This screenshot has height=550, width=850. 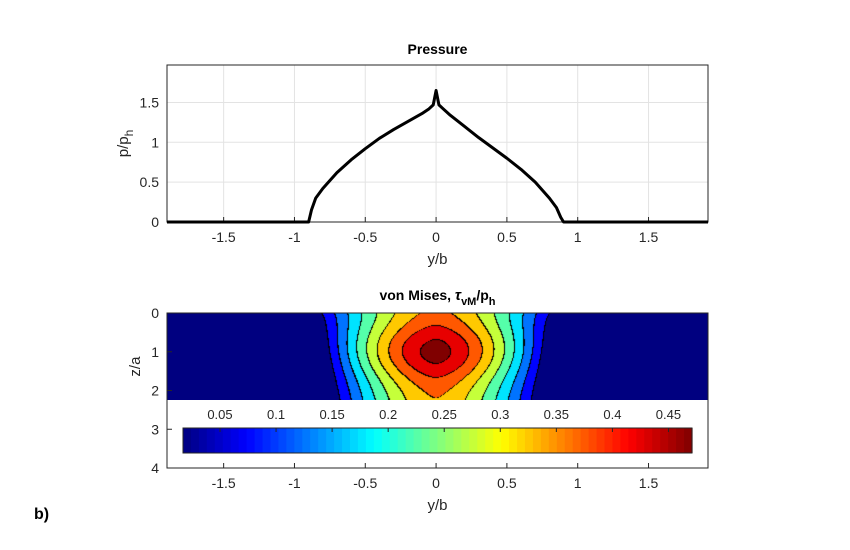 What do you see at coordinates (437, 259) in the screenshot?
I see `x-axis-label: y/b` at bounding box center [437, 259].